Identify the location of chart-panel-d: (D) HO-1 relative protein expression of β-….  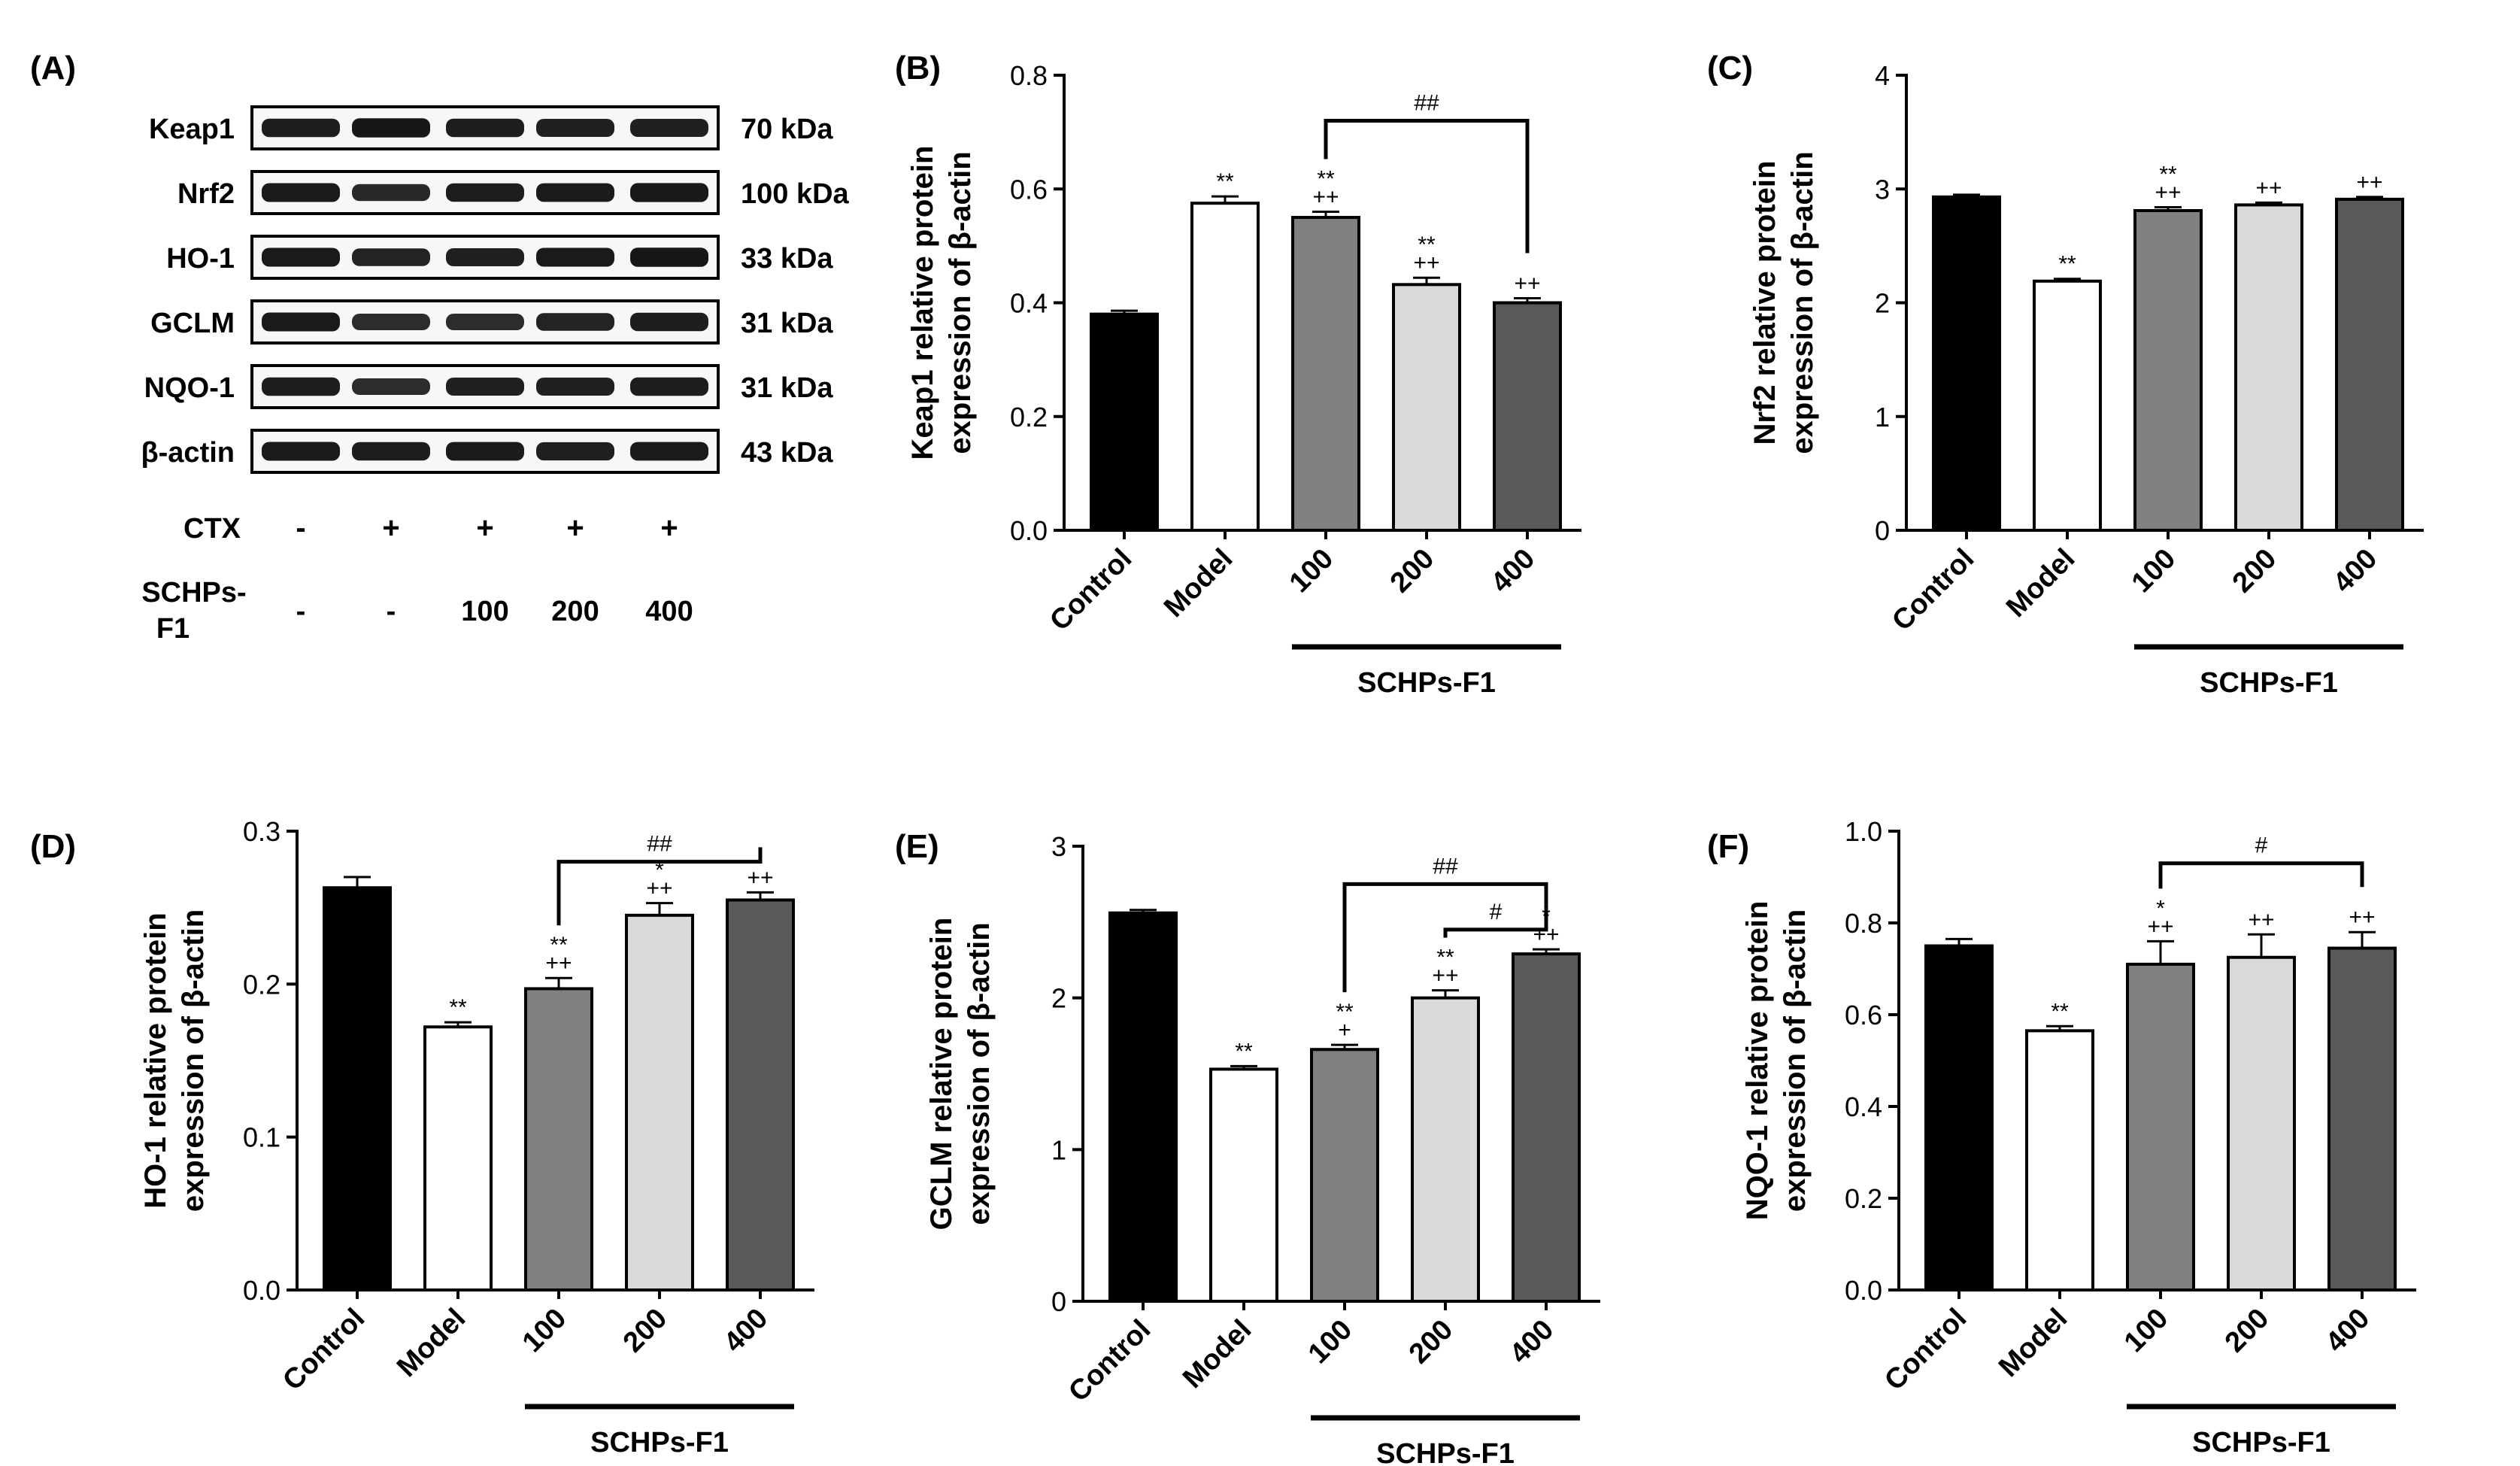
(422, 1137).